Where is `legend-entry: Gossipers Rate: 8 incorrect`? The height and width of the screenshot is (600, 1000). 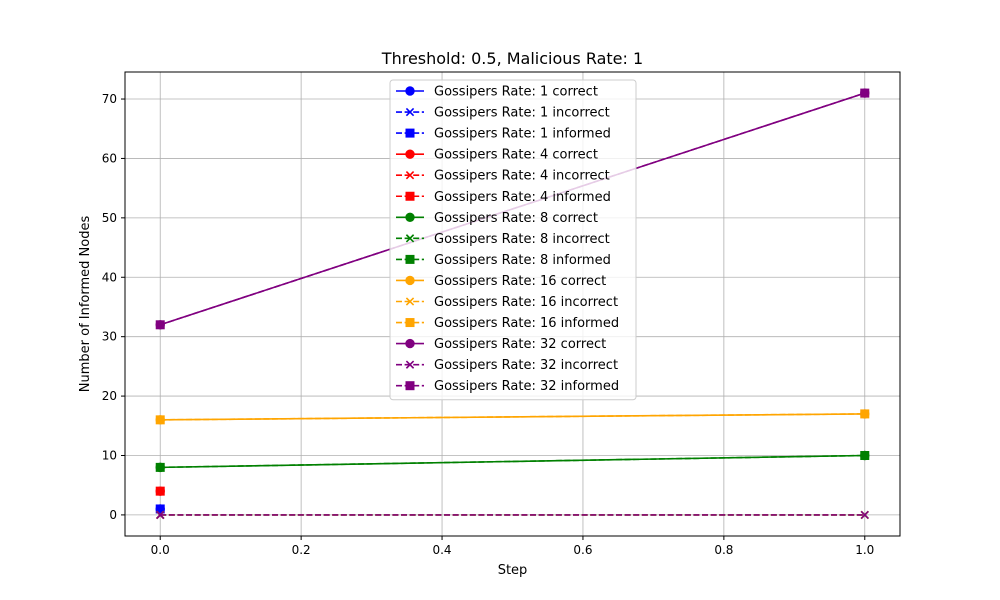 legend-entry: Gossipers Rate: 8 incorrect is located at coordinates (503, 239).